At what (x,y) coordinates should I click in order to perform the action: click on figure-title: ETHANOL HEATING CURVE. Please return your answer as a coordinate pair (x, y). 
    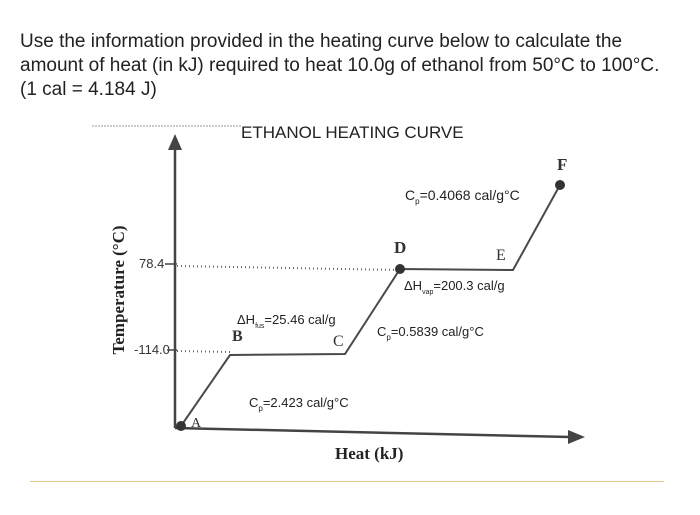
    Looking at the image, I should click on (352, 132).